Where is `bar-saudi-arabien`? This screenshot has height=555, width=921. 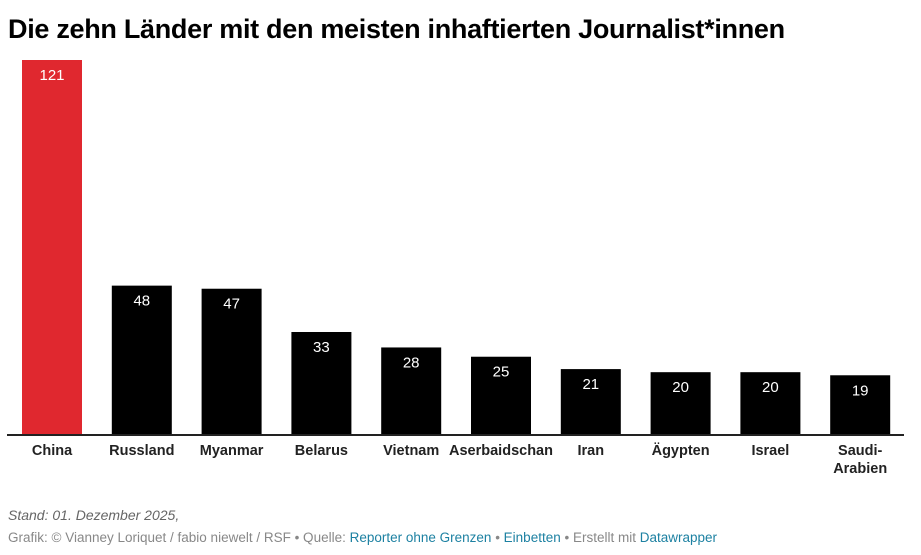 bar-saudi-arabien is located at coordinates (860, 404).